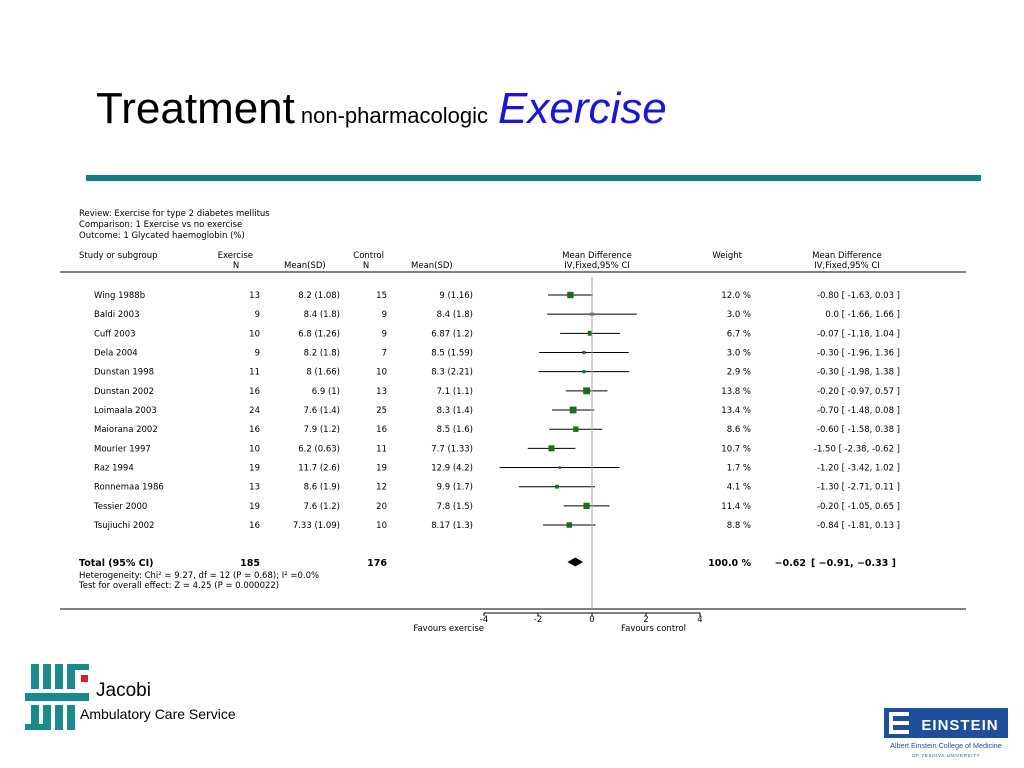 The width and height of the screenshot is (1024, 768). What do you see at coordinates (125, 411) in the screenshot?
I see `study-name: Loimaala 2003` at bounding box center [125, 411].